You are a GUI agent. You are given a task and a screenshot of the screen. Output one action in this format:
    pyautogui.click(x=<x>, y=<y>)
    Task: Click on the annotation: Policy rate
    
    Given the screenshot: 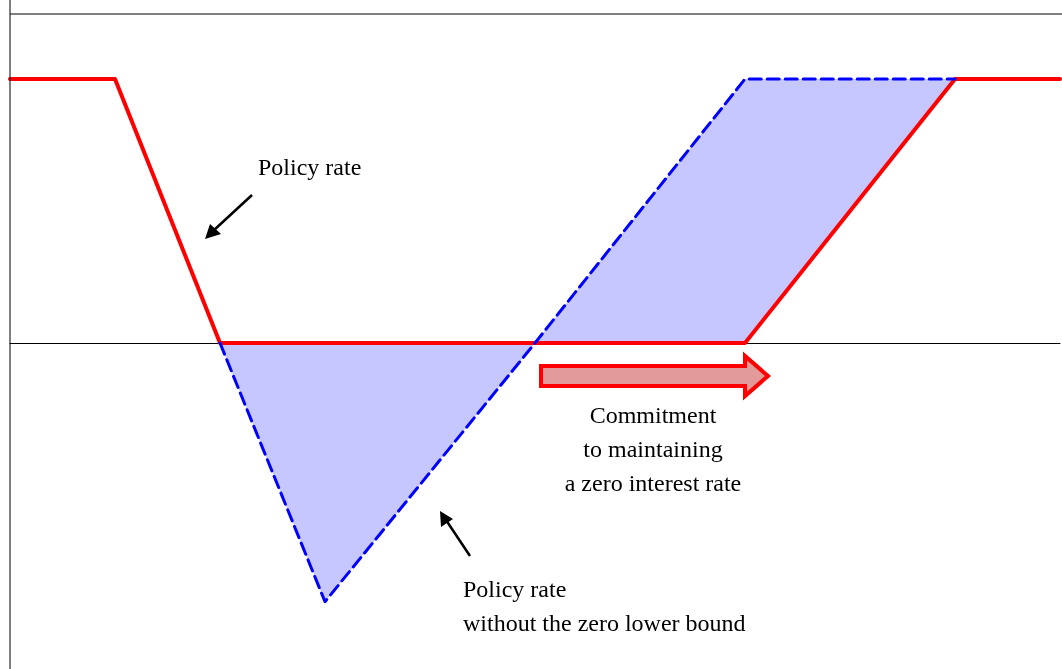 What is the action you would take?
    pyautogui.click(x=310, y=167)
    